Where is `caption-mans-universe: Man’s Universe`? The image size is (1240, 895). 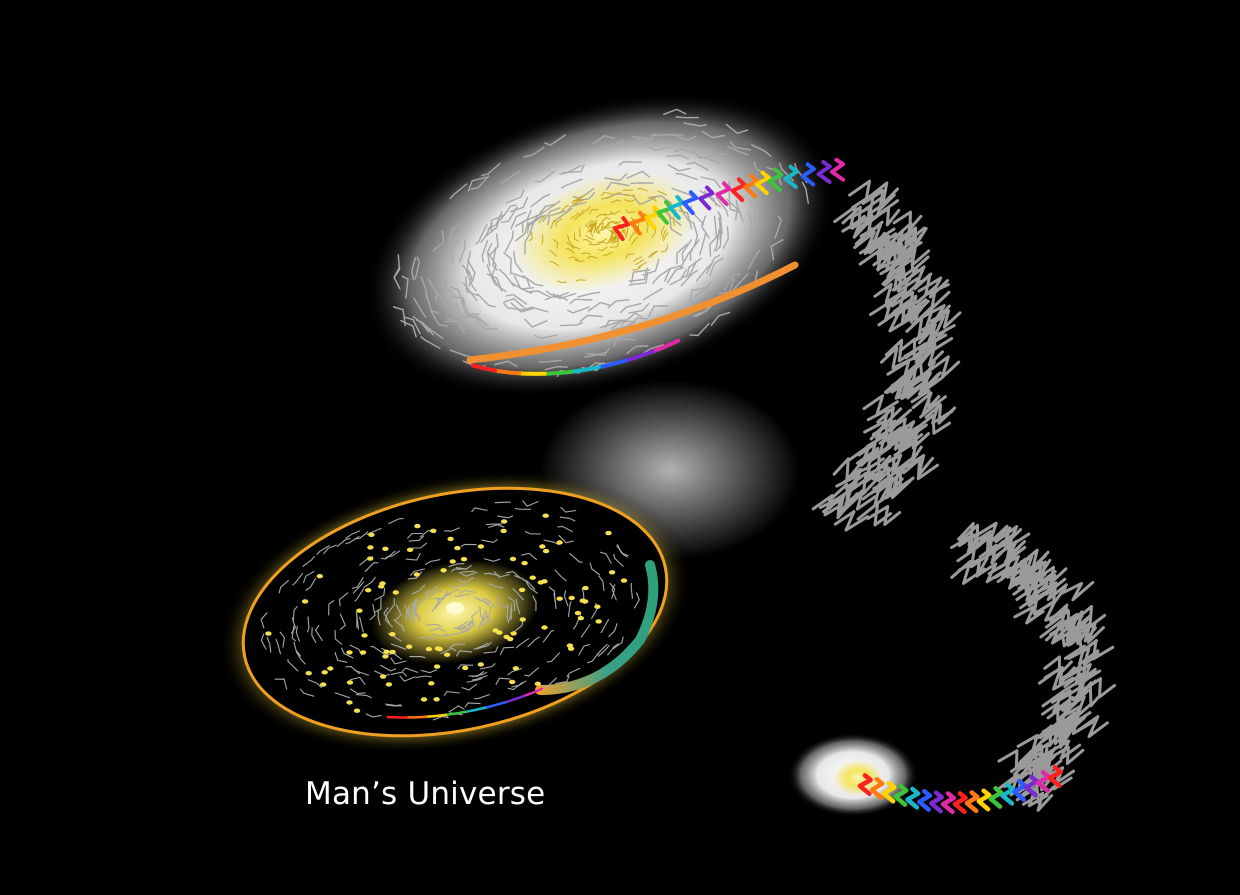 caption-mans-universe: Man’s Universe is located at coordinates (425, 794).